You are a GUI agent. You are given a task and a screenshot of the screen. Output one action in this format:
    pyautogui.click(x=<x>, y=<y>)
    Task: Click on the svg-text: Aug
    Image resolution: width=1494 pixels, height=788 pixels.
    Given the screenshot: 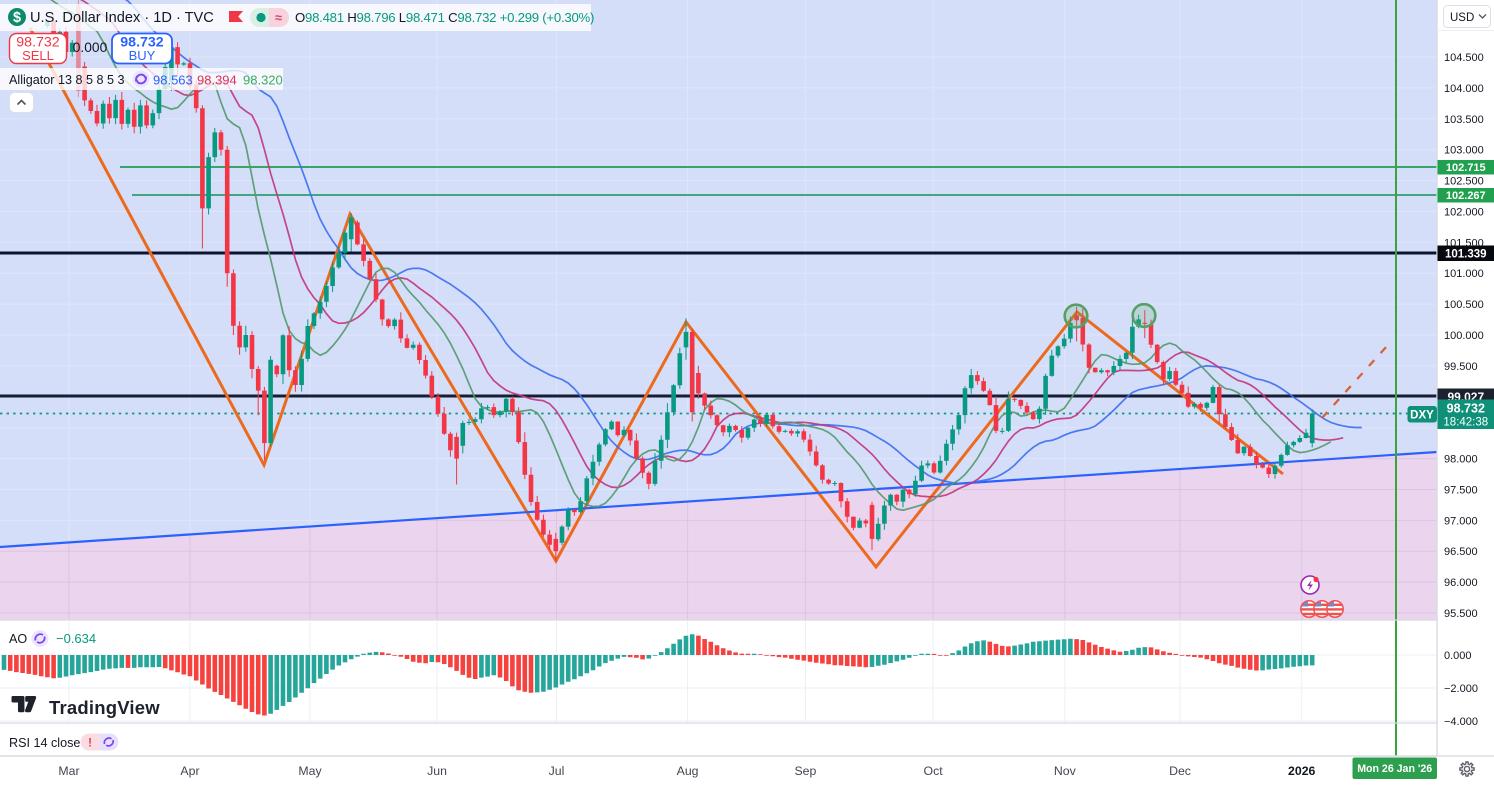 What is the action you would take?
    pyautogui.click(x=688, y=771)
    